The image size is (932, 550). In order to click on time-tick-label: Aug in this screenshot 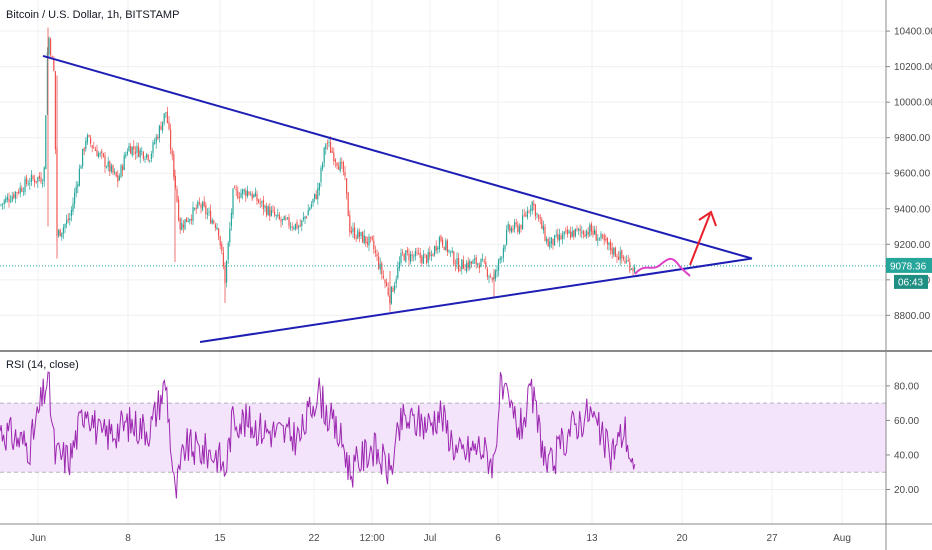, I will do `click(842, 538)`.